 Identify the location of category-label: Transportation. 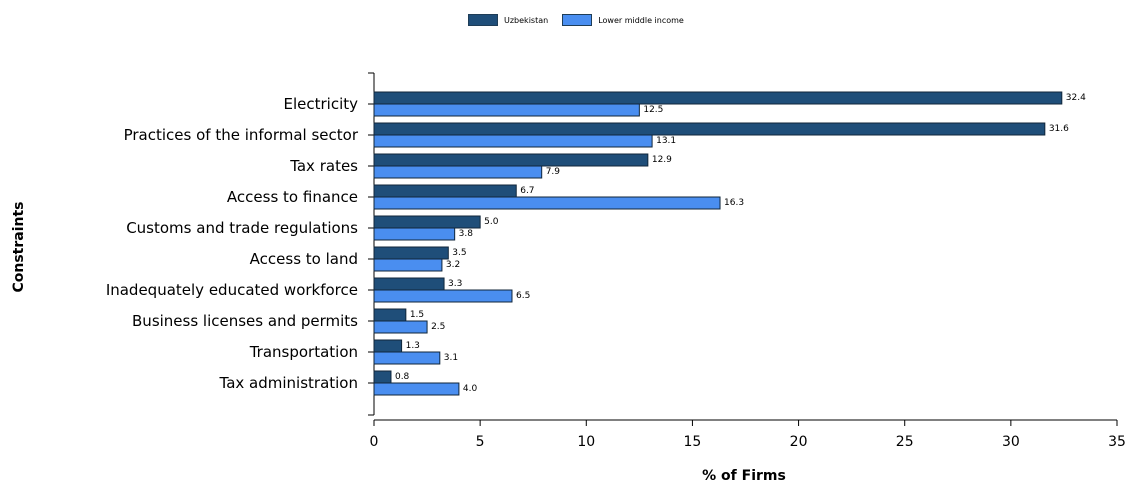
(303, 352).